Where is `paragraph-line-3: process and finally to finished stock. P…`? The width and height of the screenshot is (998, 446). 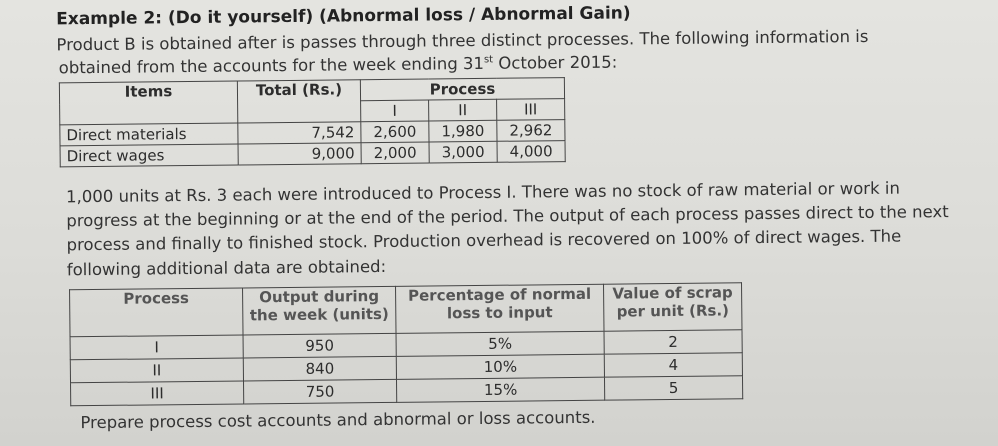
paragraph-line-3: process and finally to finished stock. P… is located at coordinates (484, 240).